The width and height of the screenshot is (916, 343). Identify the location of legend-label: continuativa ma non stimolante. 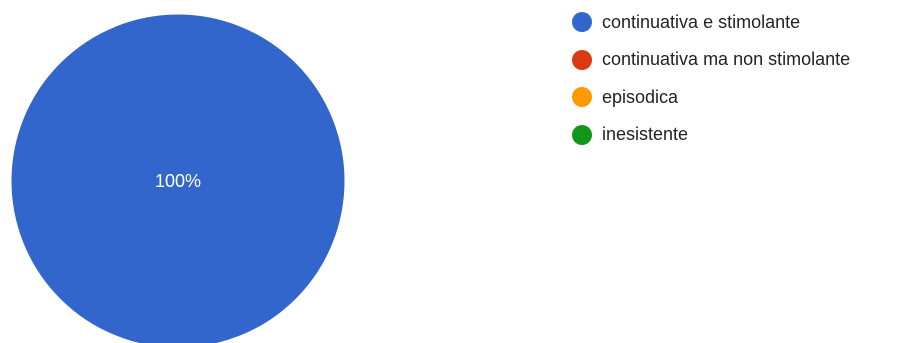
(726, 59).